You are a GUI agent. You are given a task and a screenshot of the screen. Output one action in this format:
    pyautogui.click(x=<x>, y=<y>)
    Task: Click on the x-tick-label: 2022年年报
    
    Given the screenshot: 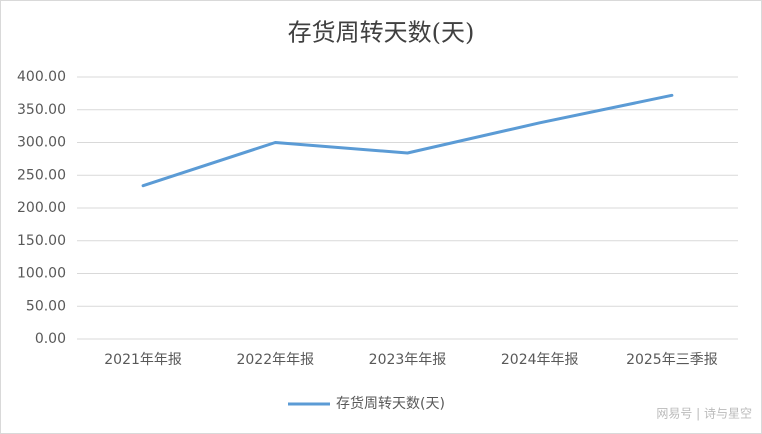 What is the action you would take?
    pyautogui.click(x=275, y=360)
    